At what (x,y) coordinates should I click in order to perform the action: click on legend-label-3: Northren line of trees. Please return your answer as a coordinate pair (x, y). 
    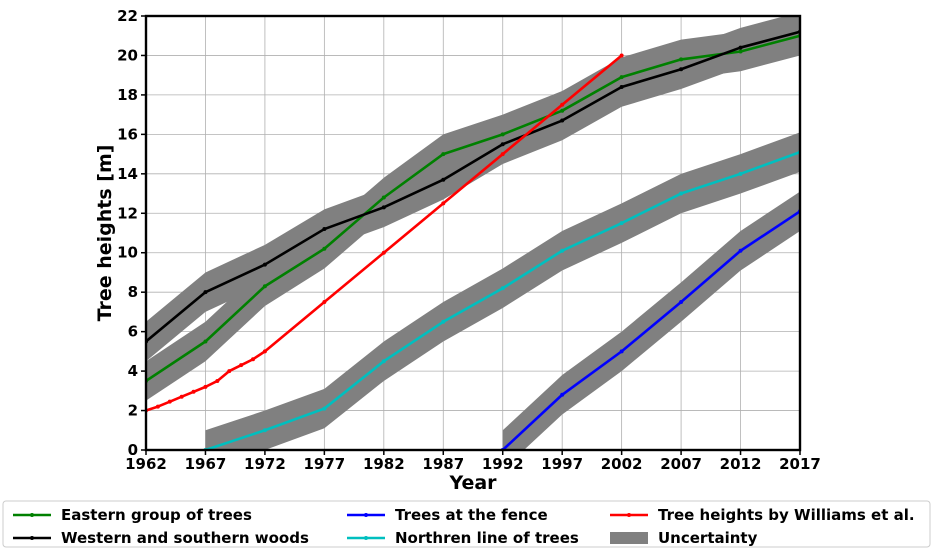
    Looking at the image, I should click on (487, 538).